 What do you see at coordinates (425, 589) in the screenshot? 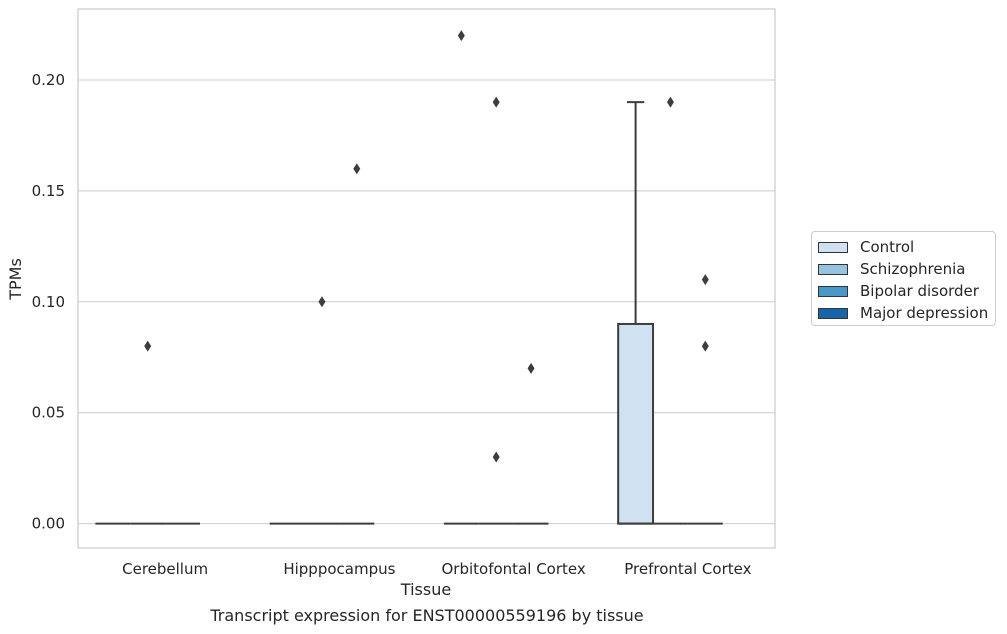
I see `x-axis-title: Tissue` at bounding box center [425, 589].